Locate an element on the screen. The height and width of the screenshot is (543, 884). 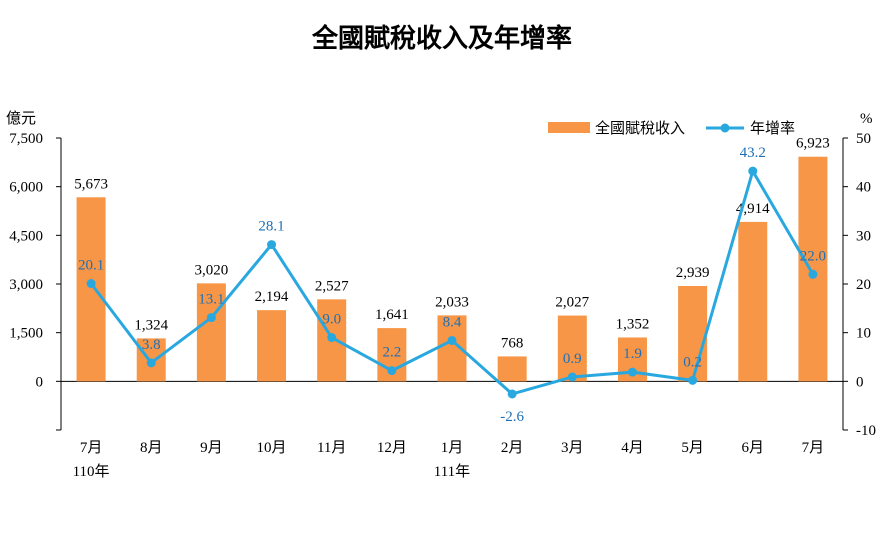
bar-value-label: 1,352 is located at coordinates (633, 324).